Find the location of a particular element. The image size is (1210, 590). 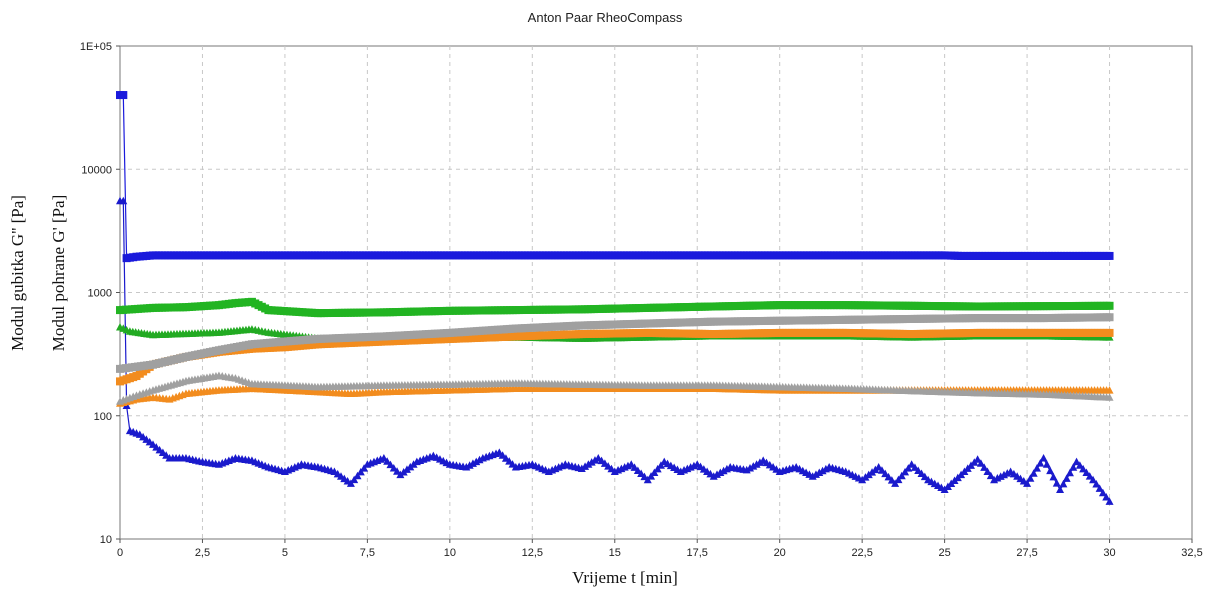

x-tick-label: 25 is located at coordinates (944, 553).